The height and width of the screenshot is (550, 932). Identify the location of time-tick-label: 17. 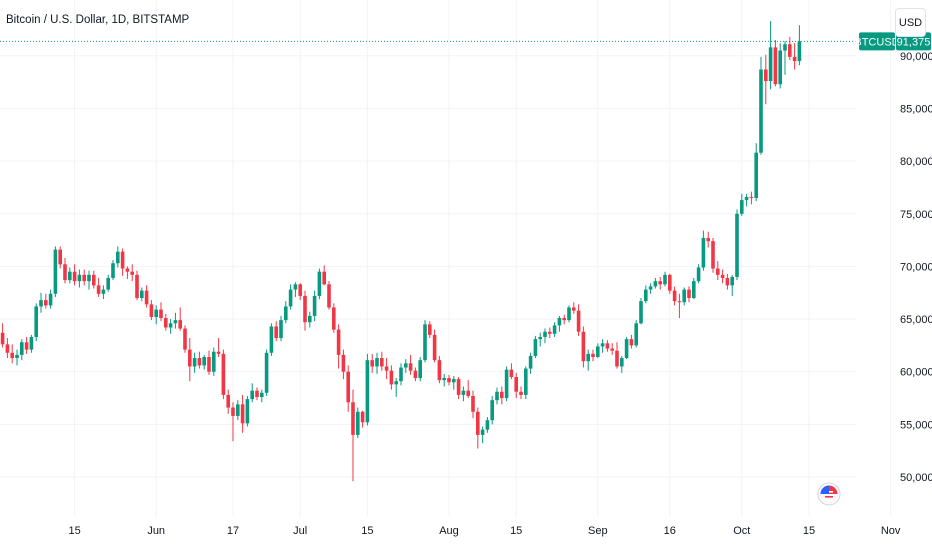
(233, 531).